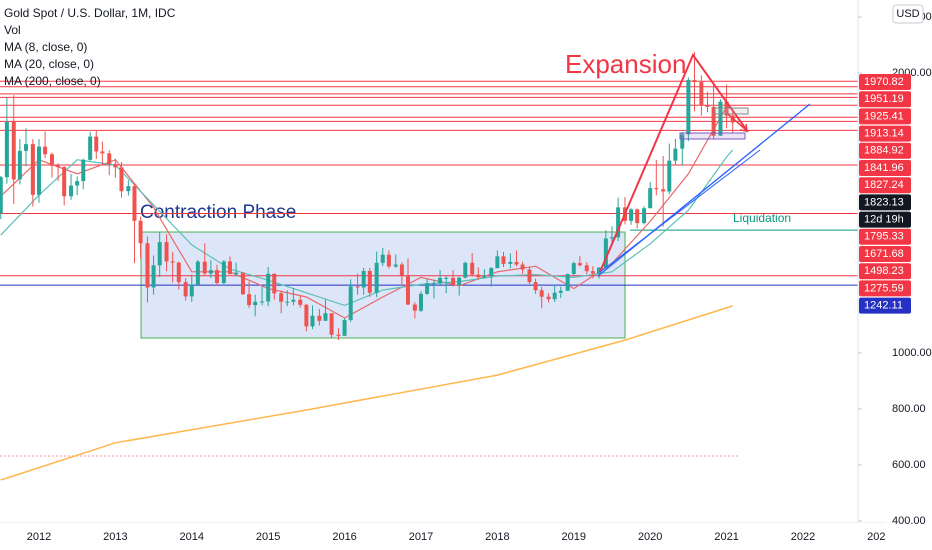 This screenshot has width=932, height=550. What do you see at coordinates (574, 537) in the screenshot?
I see `x-tick-label: 2019` at bounding box center [574, 537].